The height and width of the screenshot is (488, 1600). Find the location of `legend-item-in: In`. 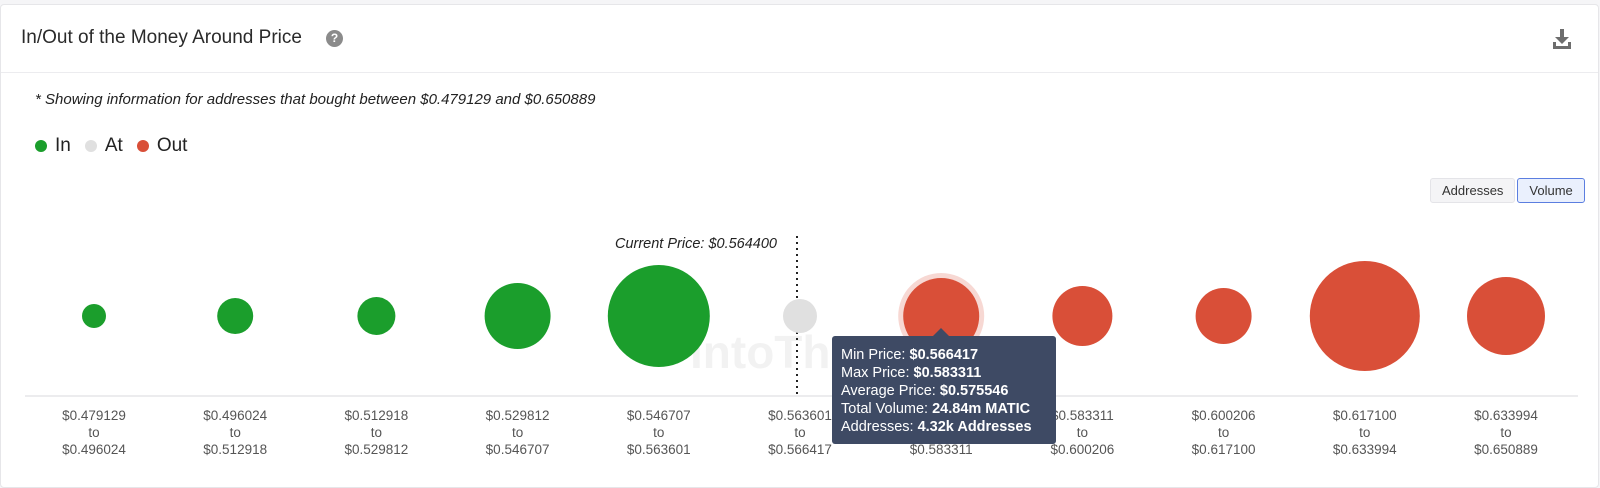

legend-item-in: In is located at coordinates (53, 146).